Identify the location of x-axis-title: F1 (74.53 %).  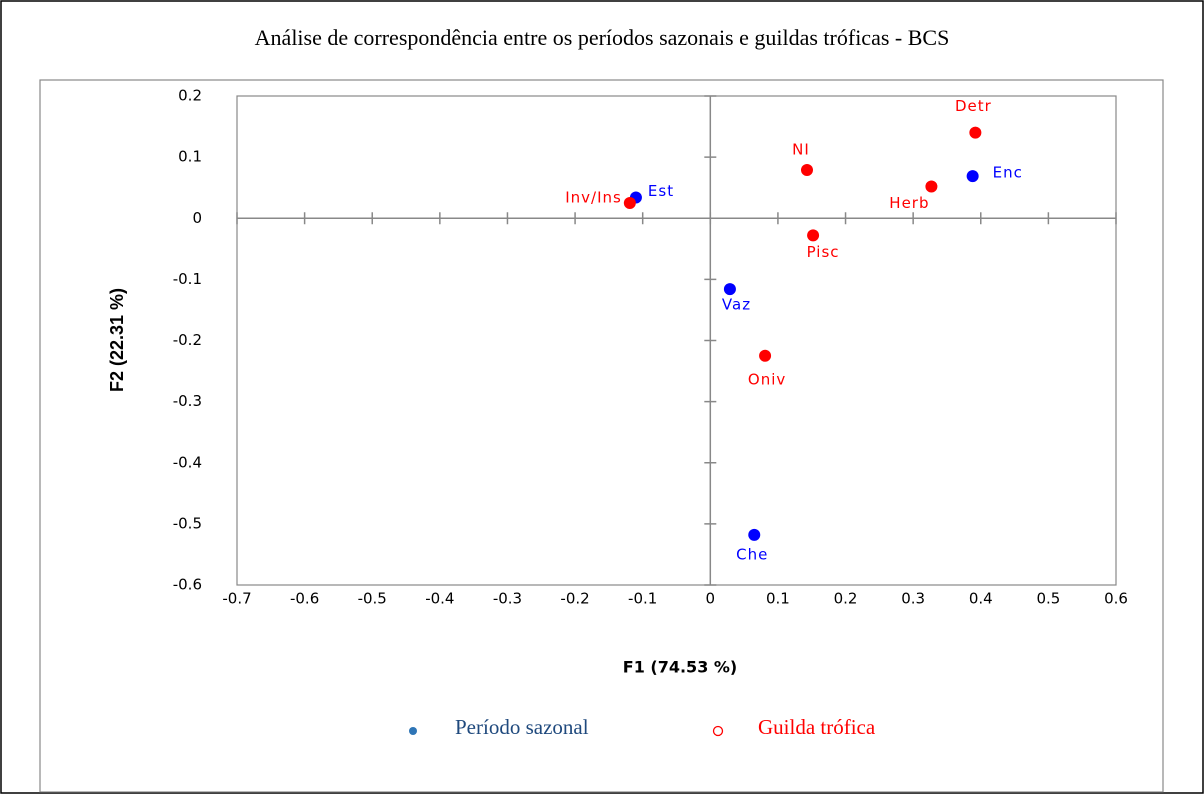
(680, 667).